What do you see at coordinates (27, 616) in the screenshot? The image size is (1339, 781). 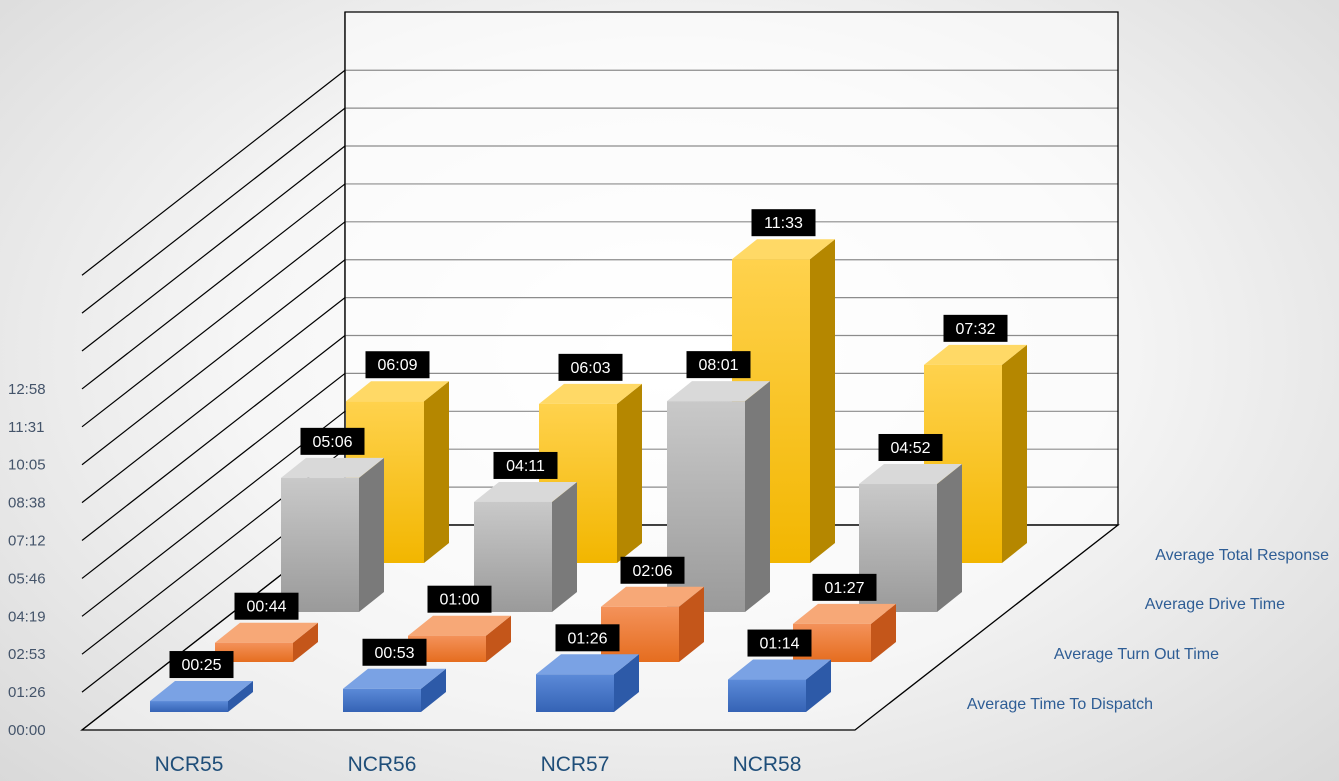 I see `y-tick-label: 04:19` at bounding box center [27, 616].